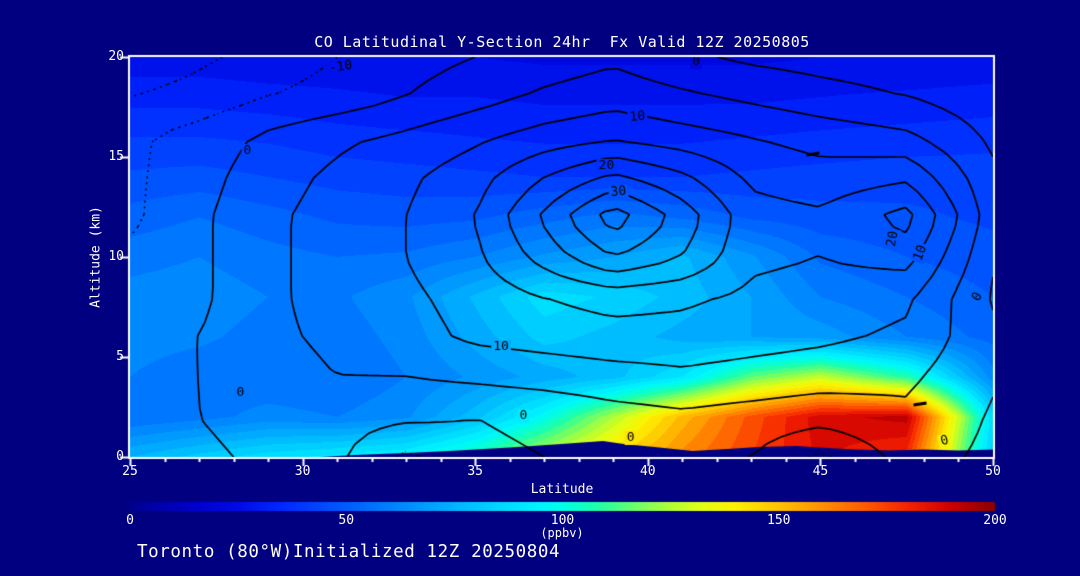  I want to click on colorbar-tick-label: 150, so click(779, 520).